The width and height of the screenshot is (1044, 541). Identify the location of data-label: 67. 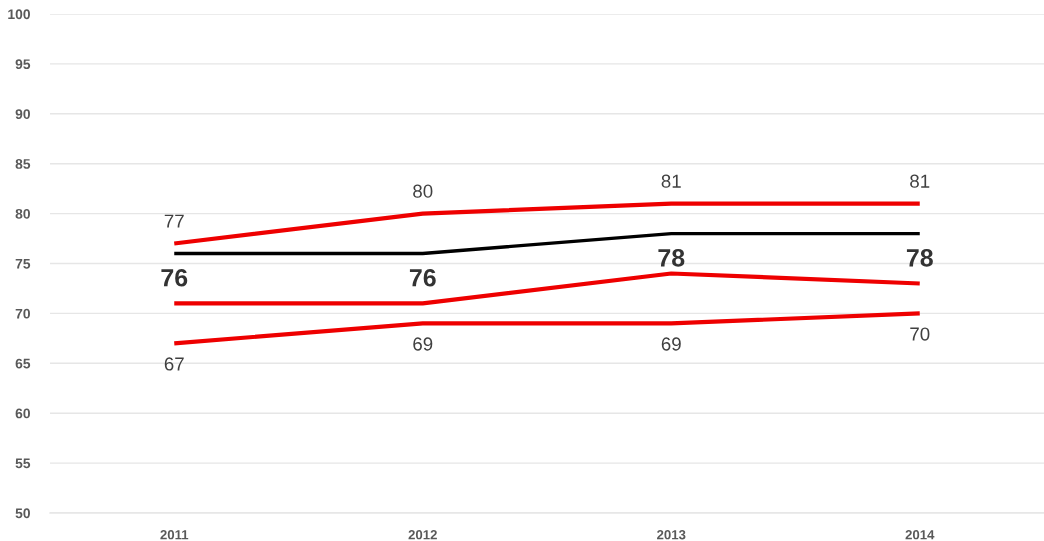
(174, 364).